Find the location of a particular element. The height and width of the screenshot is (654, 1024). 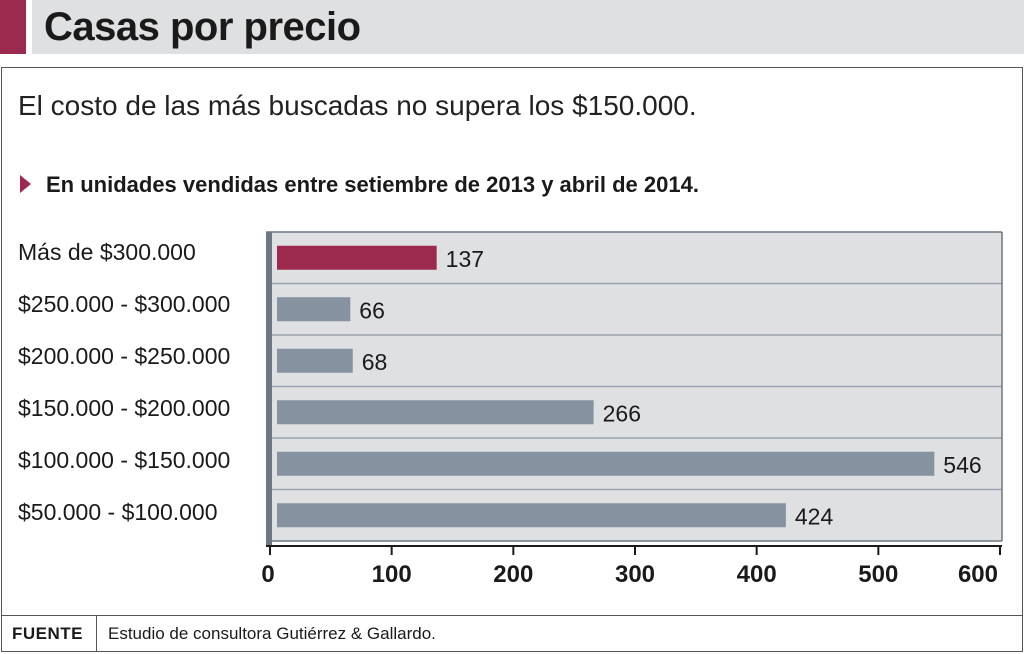

footer-divider-line is located at coordinates (512, 615).